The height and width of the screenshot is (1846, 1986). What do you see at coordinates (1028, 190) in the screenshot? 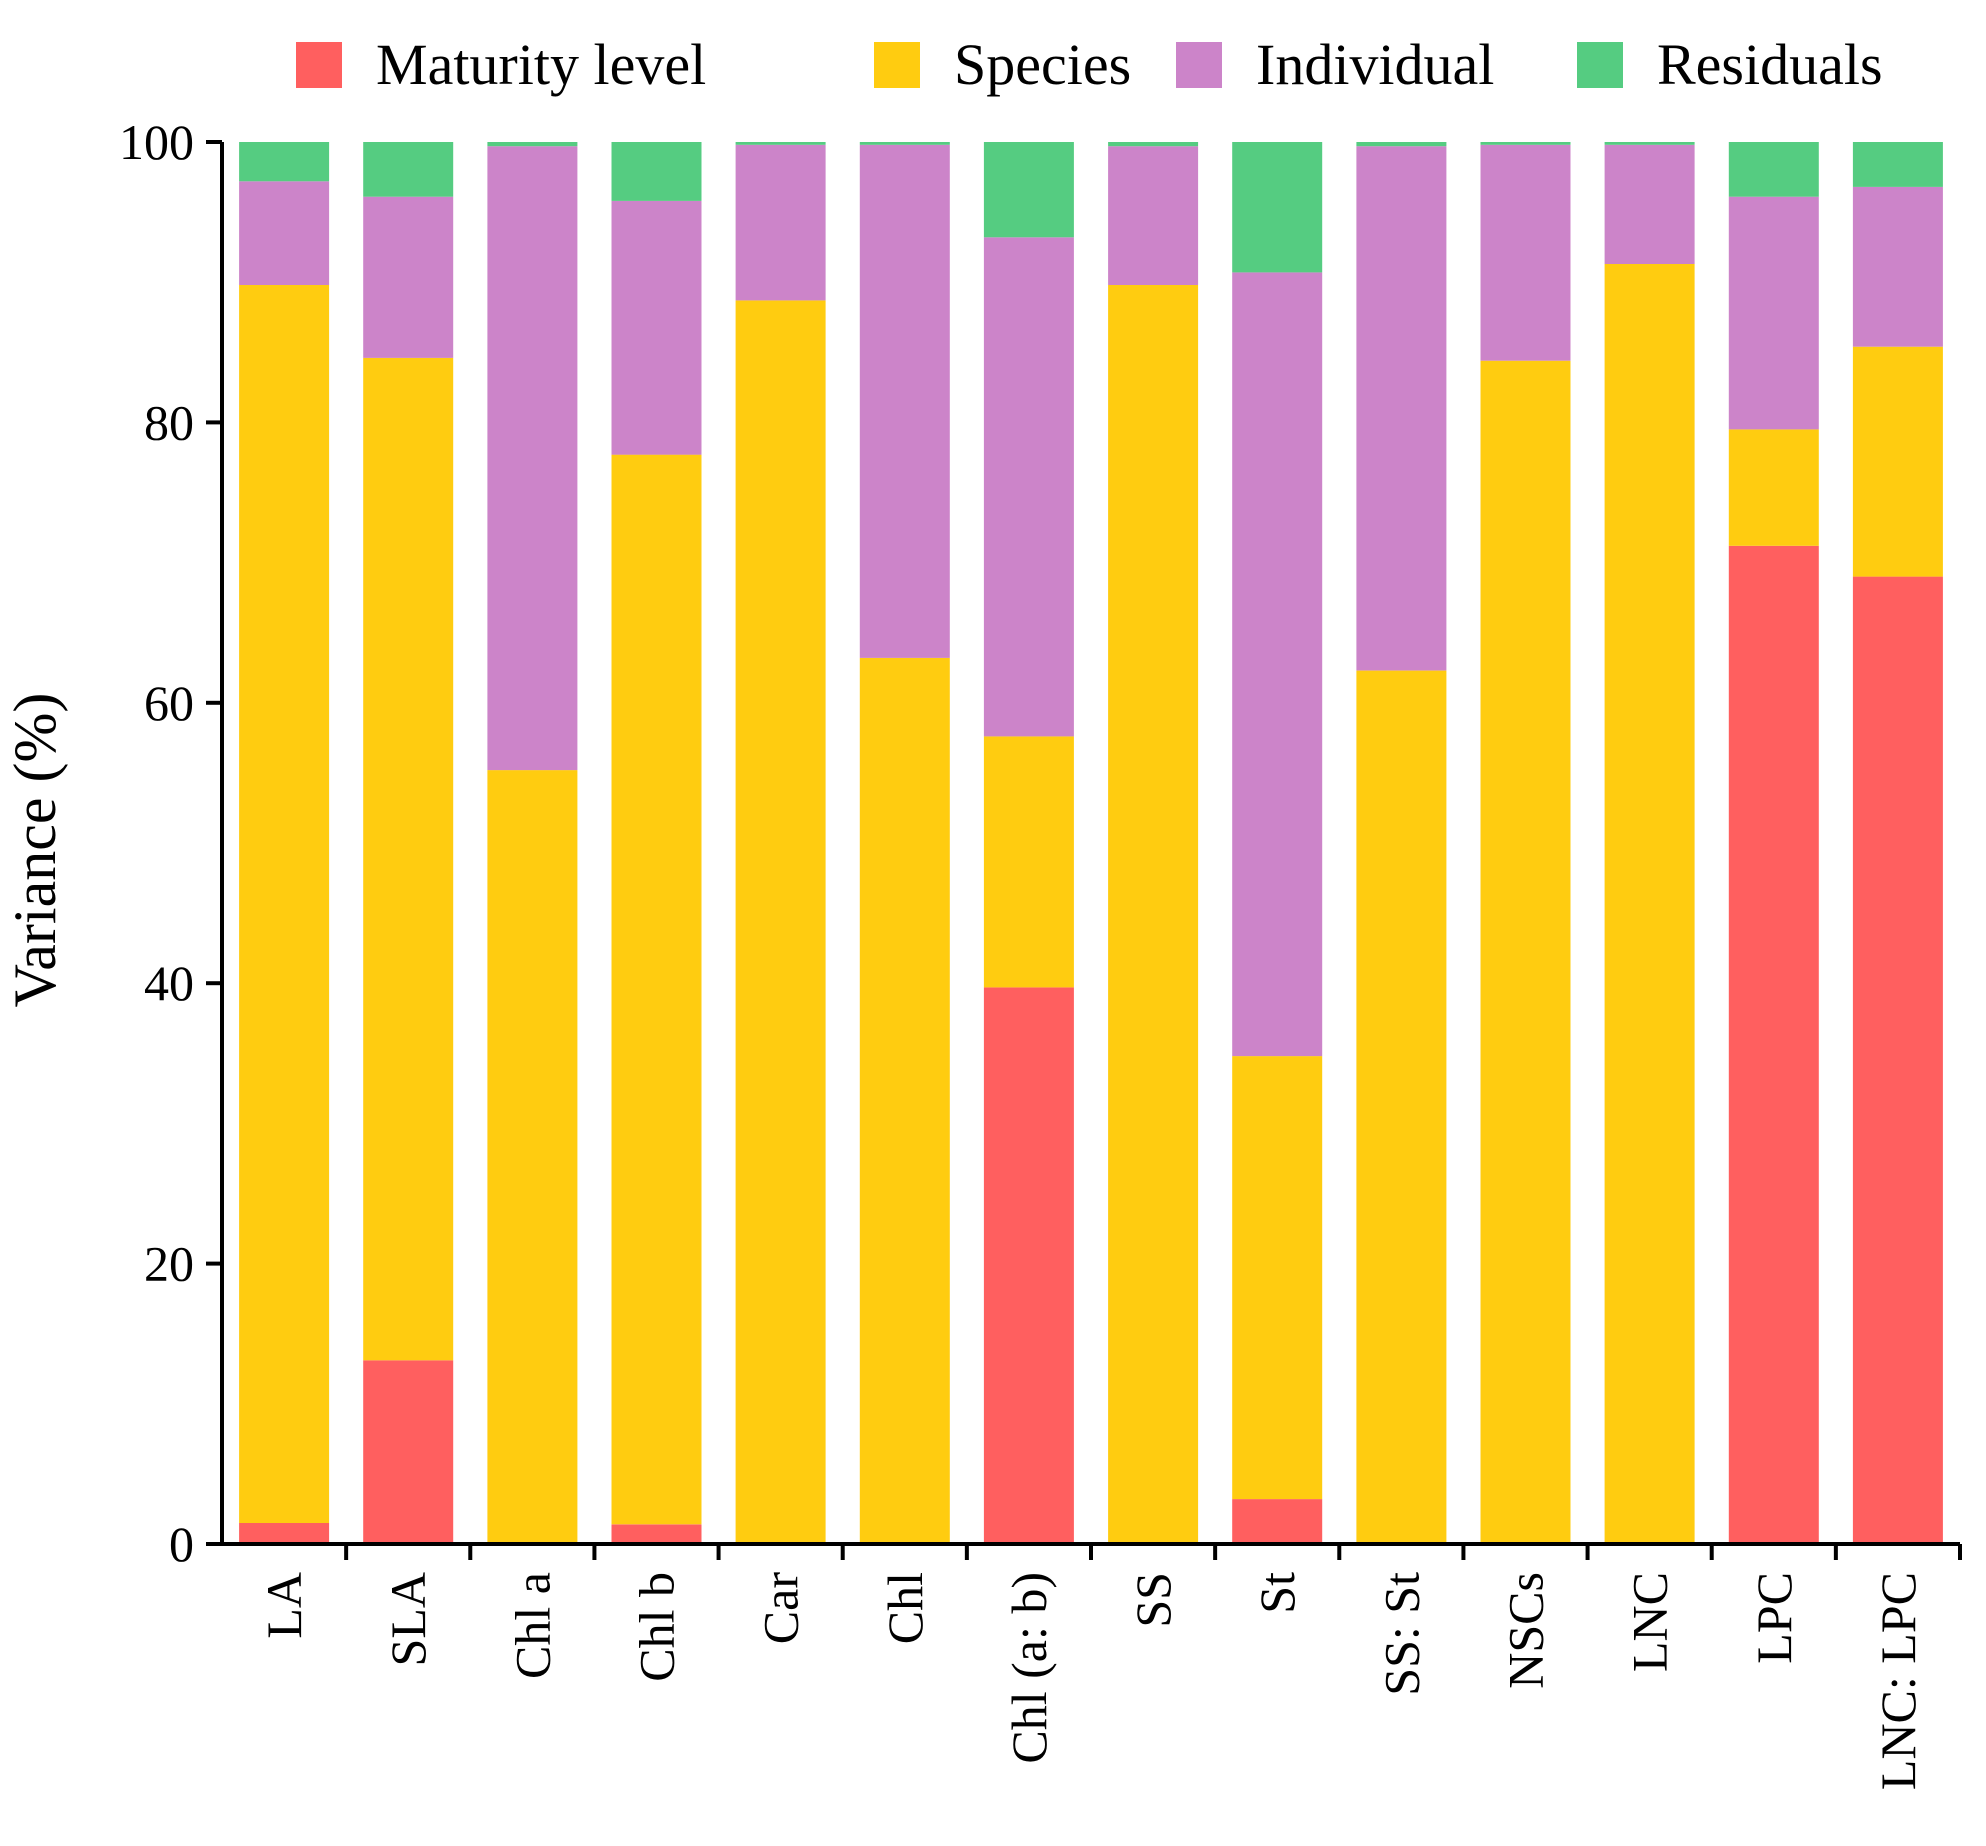
I see `bar-chl-a-b-residuals` at bounding box center [1028, 190].